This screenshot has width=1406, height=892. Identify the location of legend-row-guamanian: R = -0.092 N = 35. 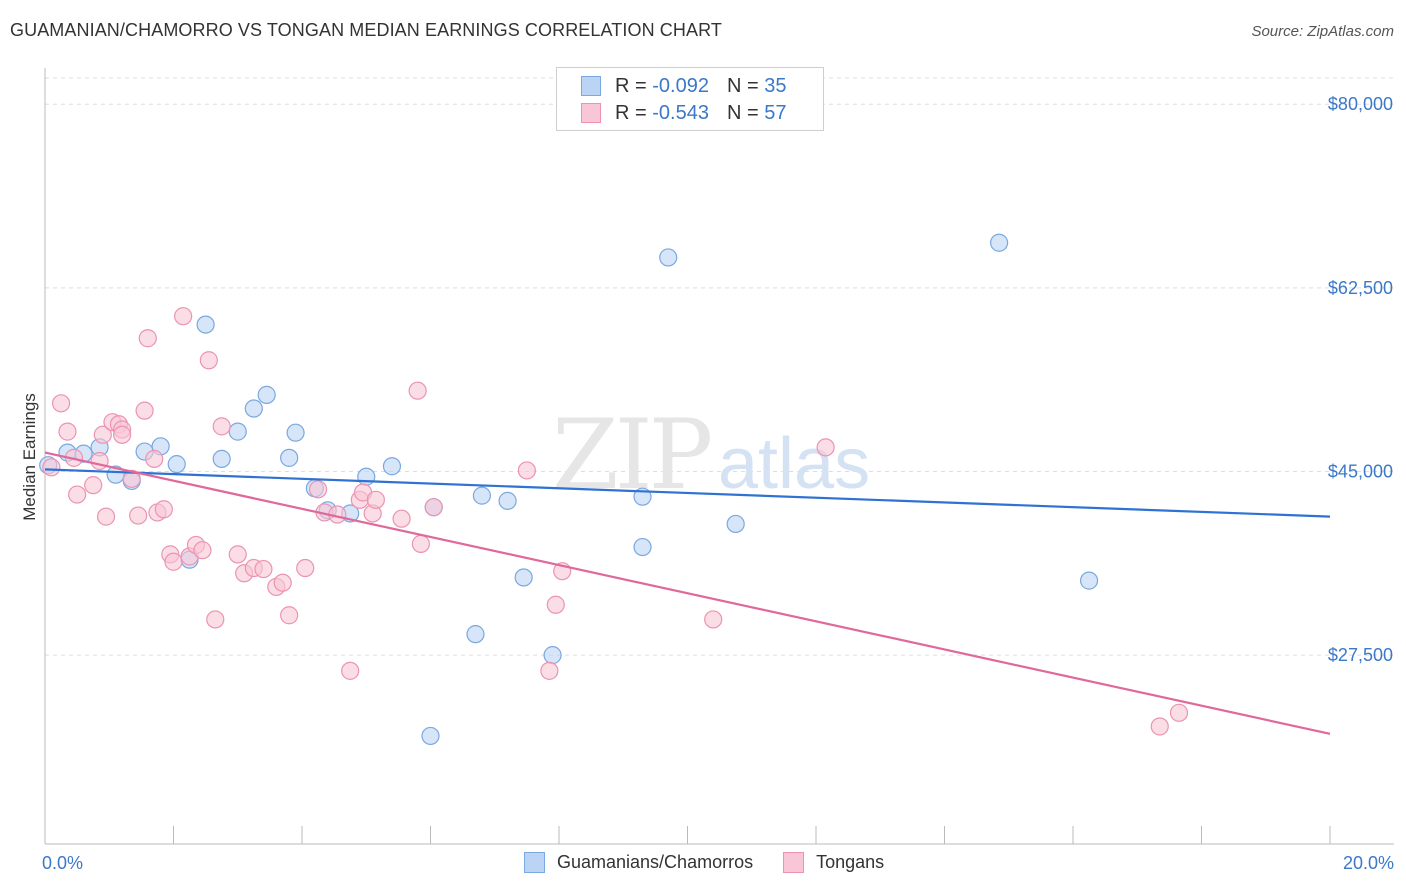
(683, 86).